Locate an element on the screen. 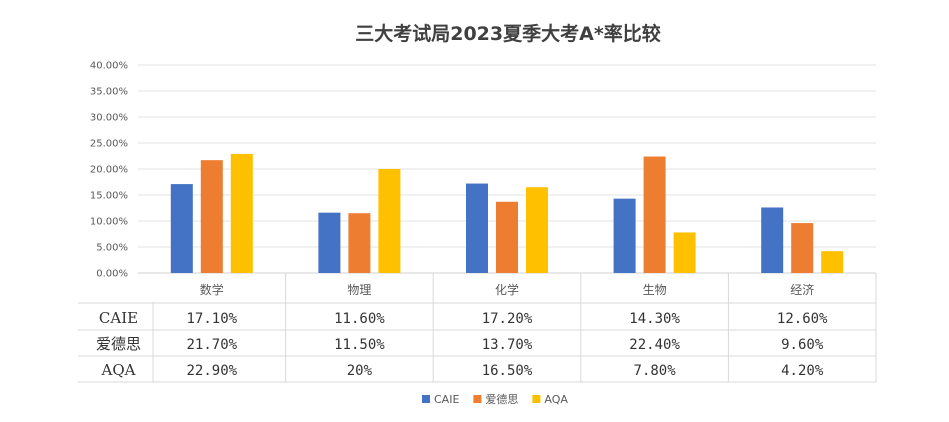 The image size is (949, 422). legend-label: 爱德思 is located at coordinates (501, 399).